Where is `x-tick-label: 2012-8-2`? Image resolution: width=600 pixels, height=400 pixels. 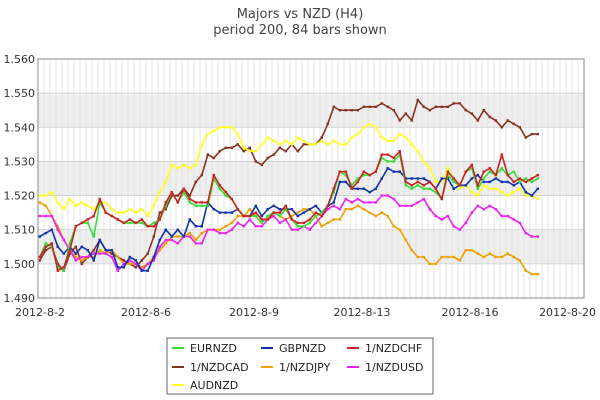 x-tick-label: 2012-8-2 is located at coordinates (40, 312).